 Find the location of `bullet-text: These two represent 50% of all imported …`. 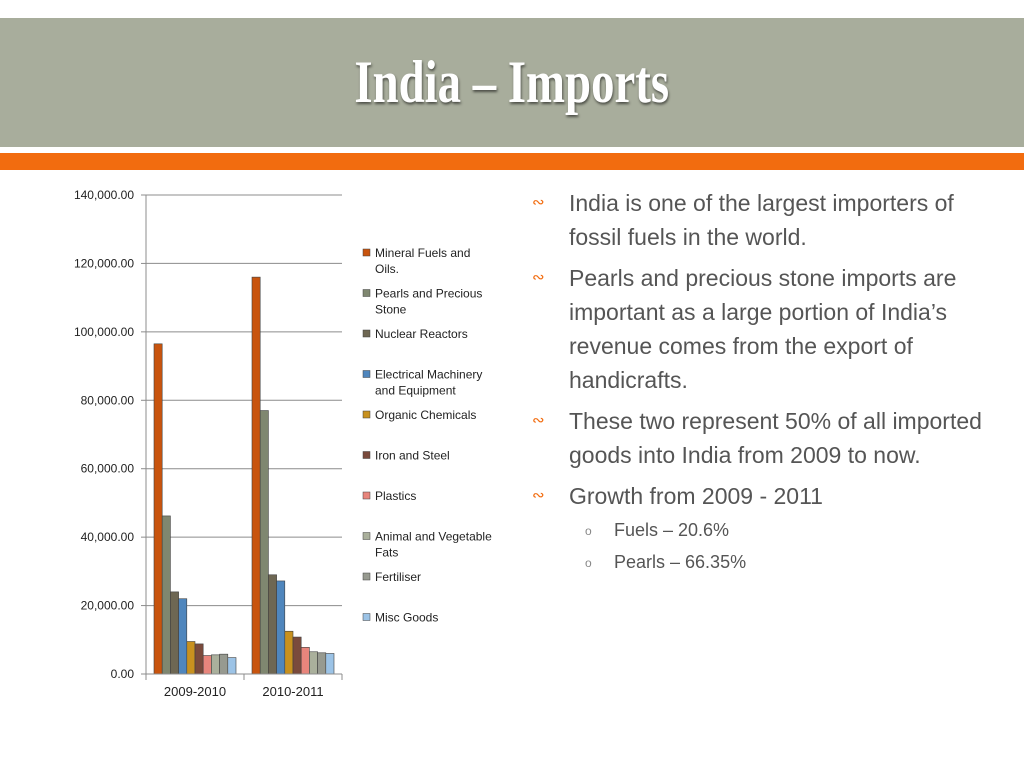

bullet-text: These two represent 50% of all imported … is located at coordinates (775, 438).